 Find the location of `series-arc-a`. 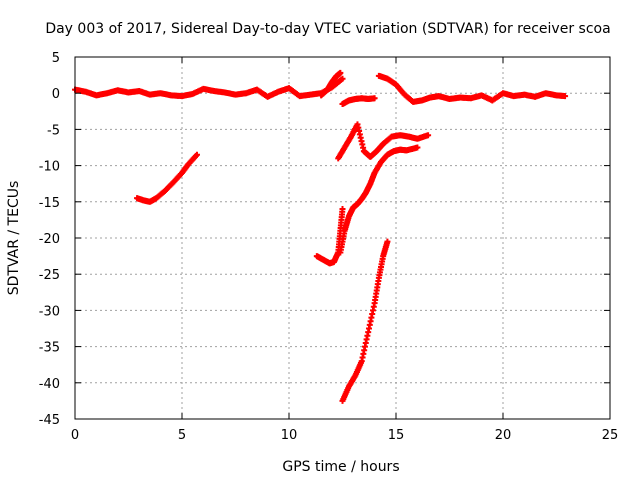

series-arc-a is located at coordinates (167, 178).